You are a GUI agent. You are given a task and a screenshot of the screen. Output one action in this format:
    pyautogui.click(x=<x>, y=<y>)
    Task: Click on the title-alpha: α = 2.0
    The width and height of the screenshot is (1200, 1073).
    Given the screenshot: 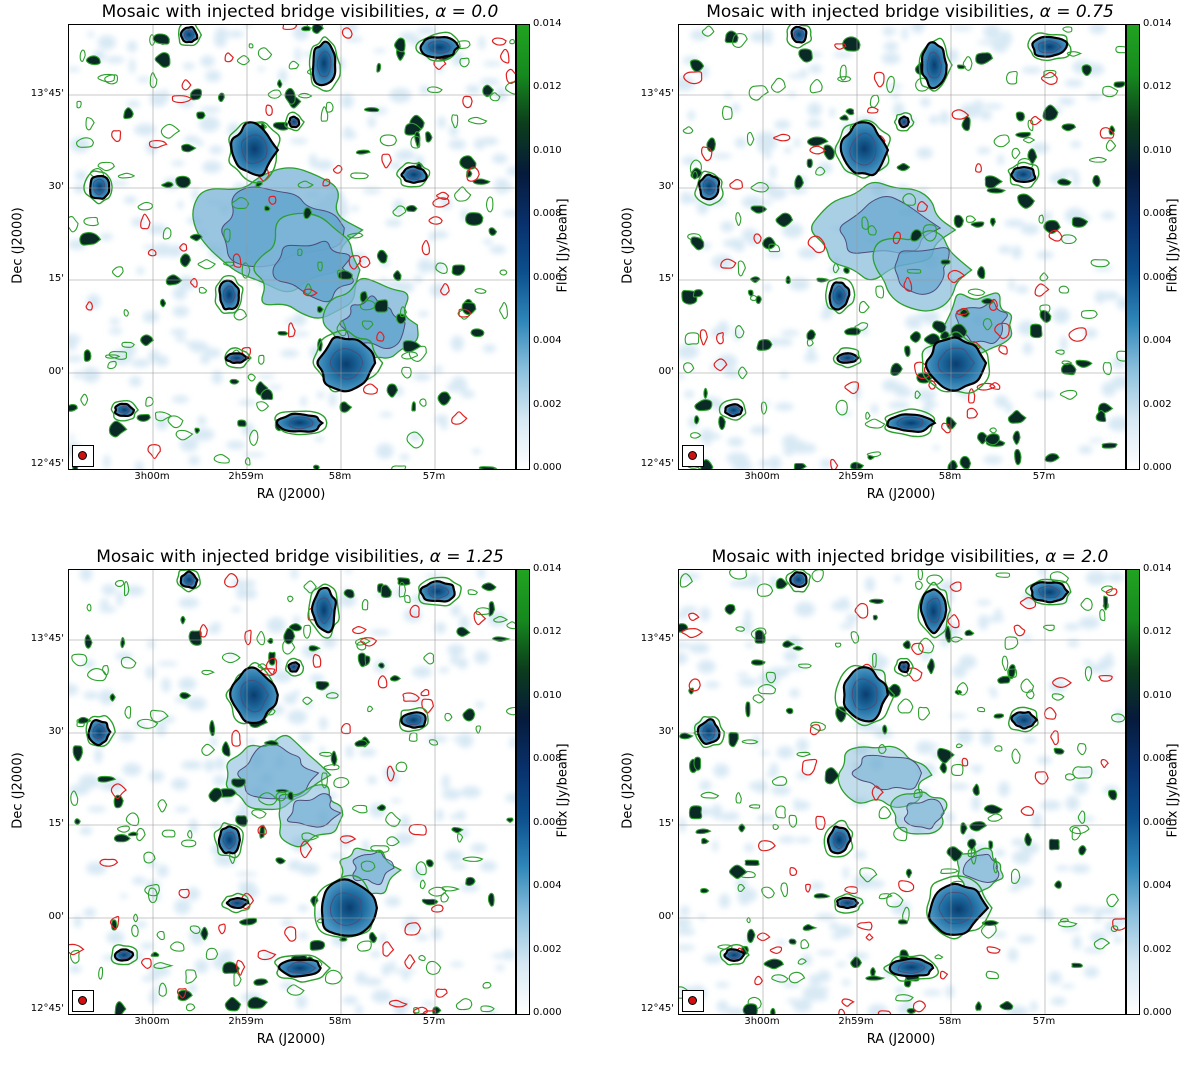 What is the action you would take?
    pyautogui.click(x=1077, y=557)
    